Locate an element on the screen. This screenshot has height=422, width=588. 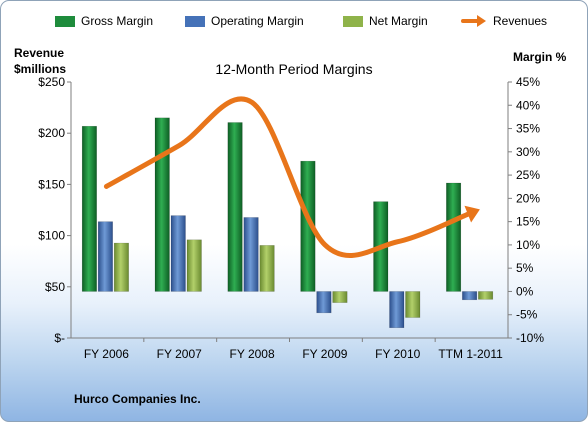
legend-swatch-net-margin is located at coordinates (353, 21).